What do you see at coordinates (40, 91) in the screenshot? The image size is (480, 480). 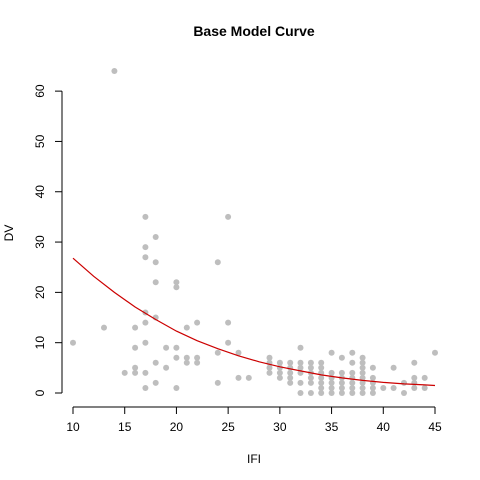 I see `y-tick-label-60: 60` at bounding box center [40, 91].